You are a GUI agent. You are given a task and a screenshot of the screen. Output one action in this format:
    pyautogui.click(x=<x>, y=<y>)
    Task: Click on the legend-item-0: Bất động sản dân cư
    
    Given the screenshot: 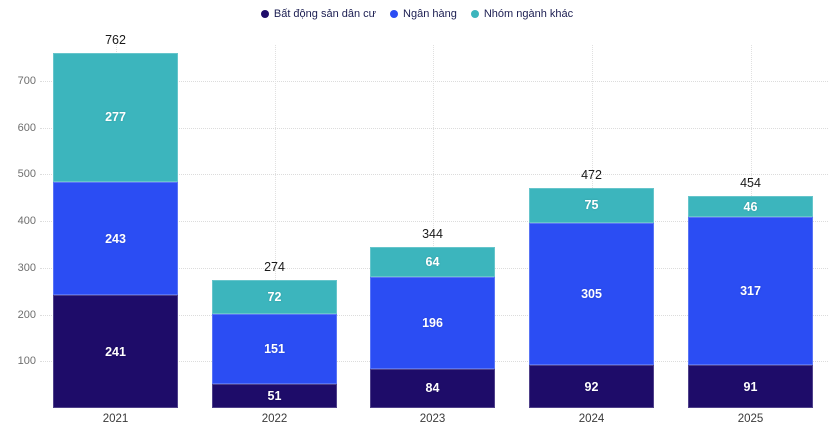 What is the action you would take?
    pyautogui.click(x=318, y=14)
    